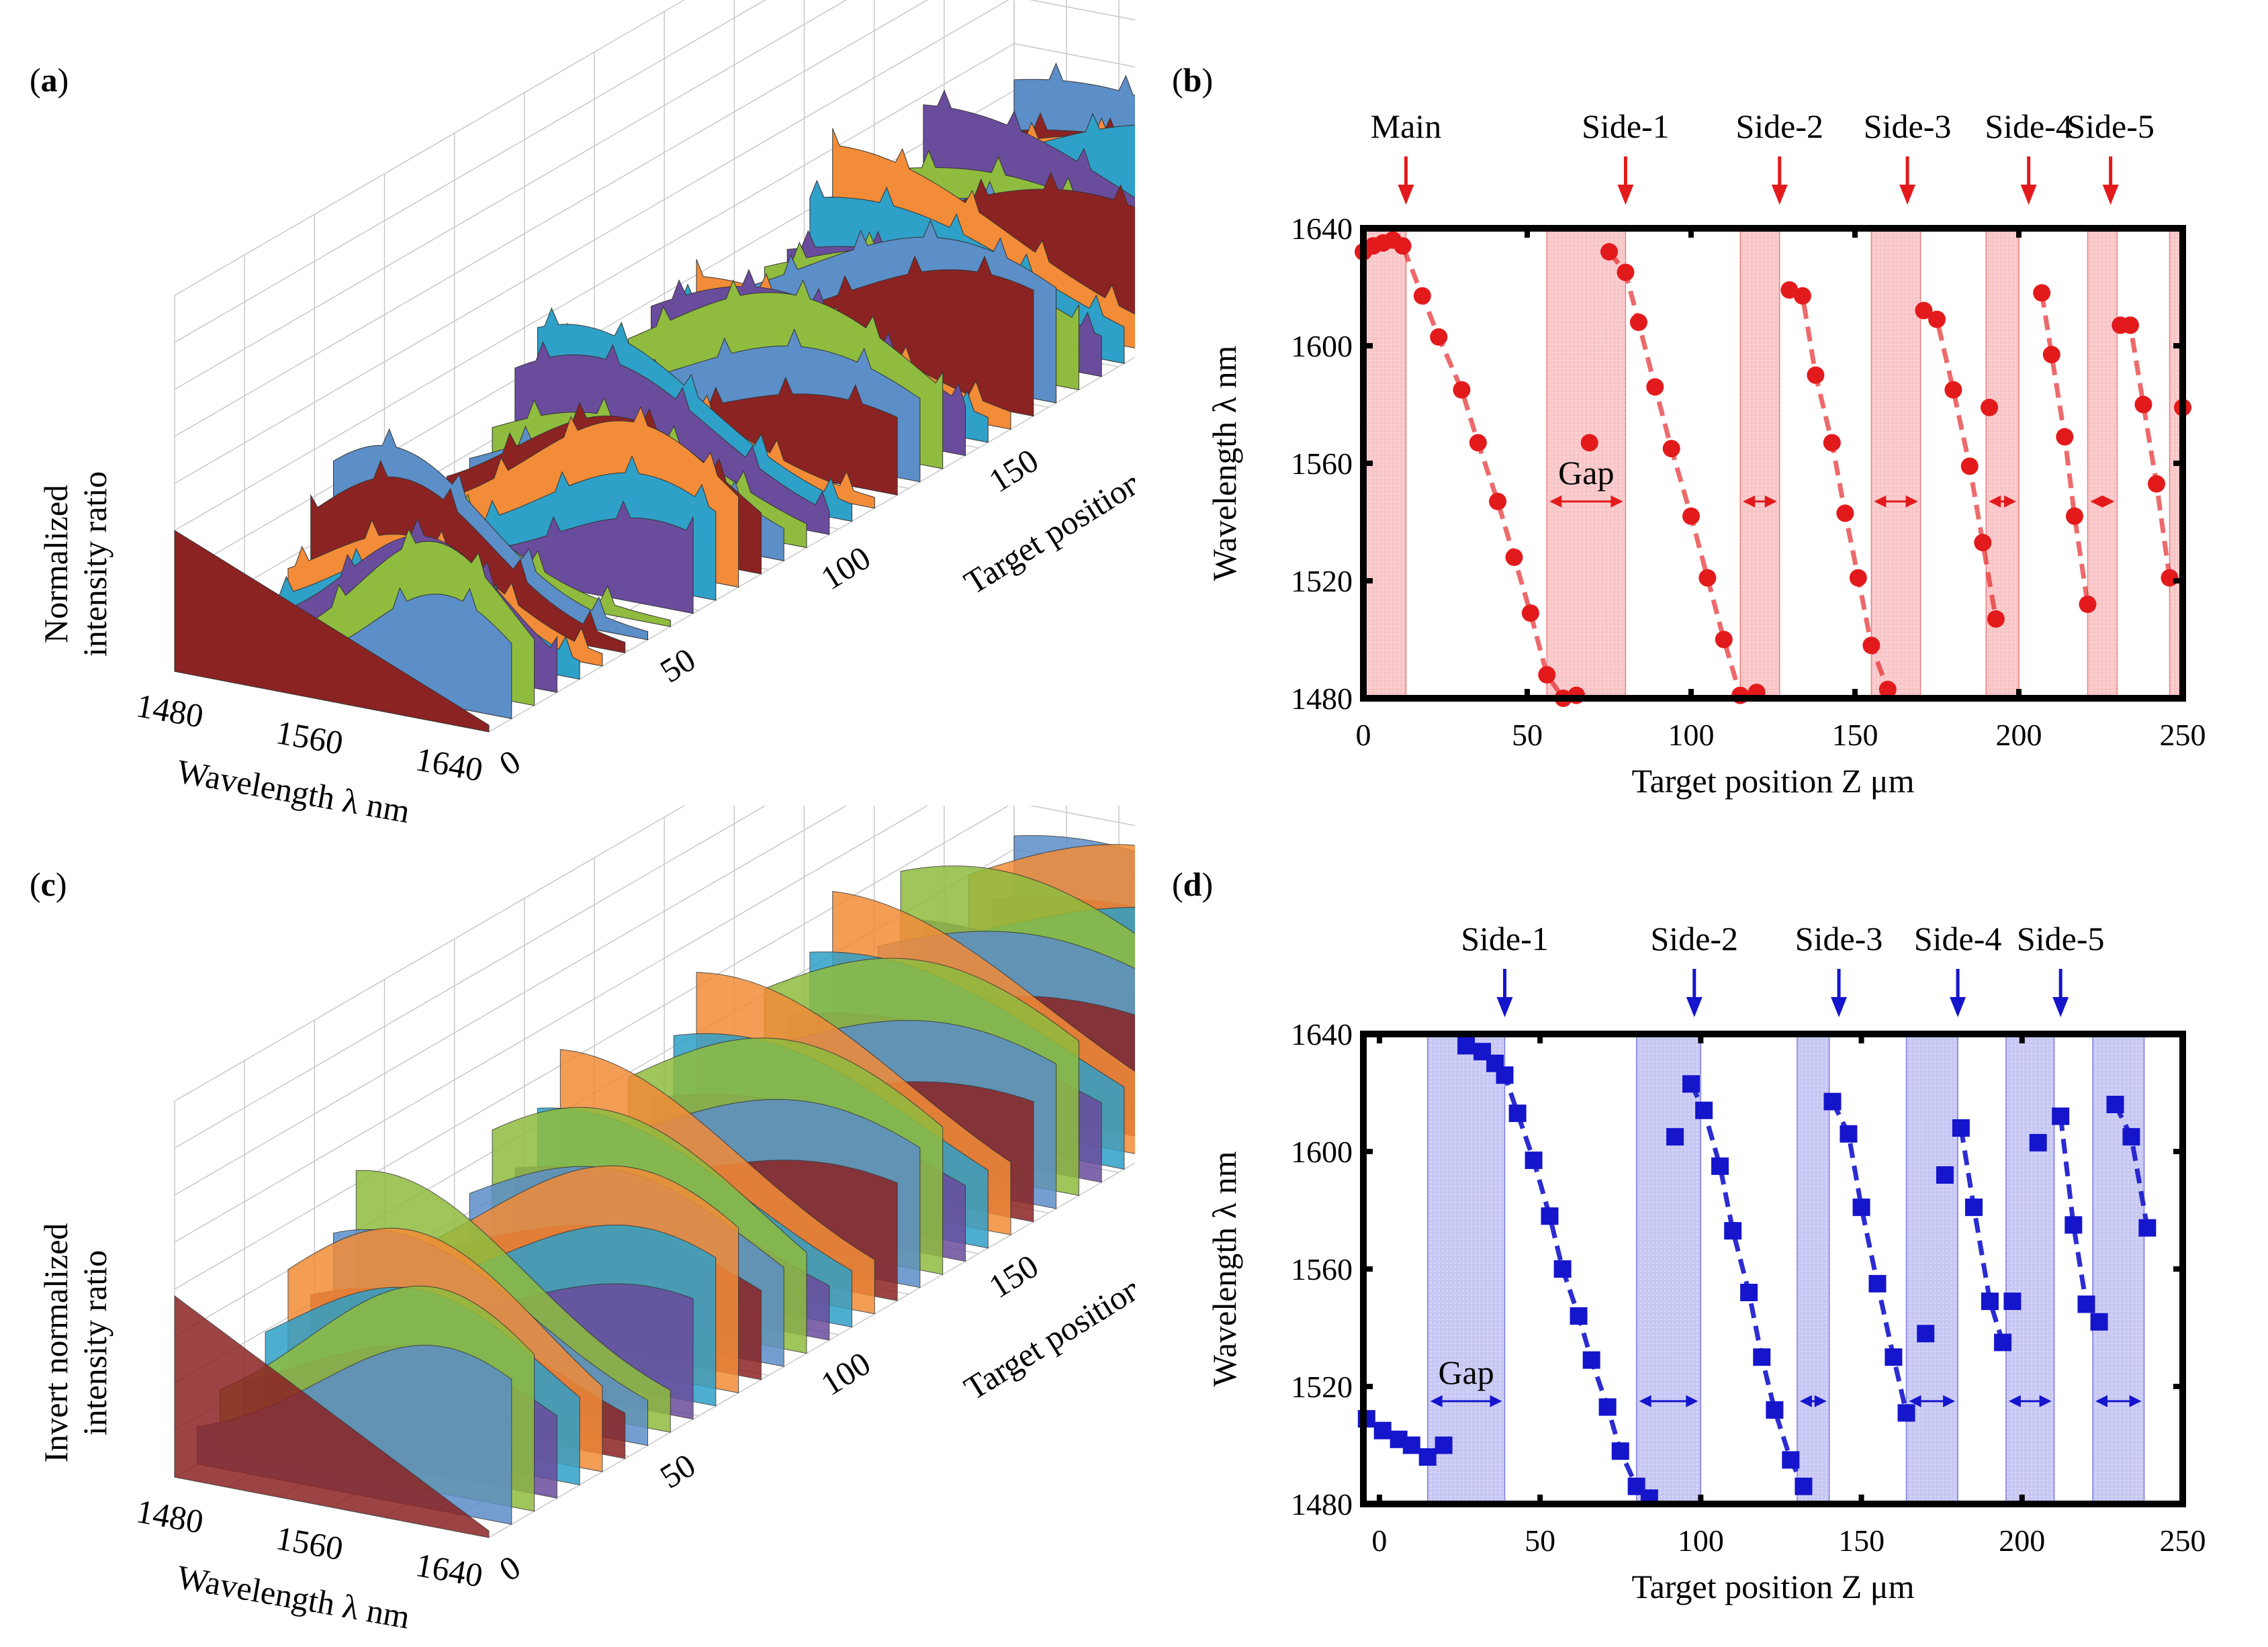 The height and width of the screenshot is (1647, 2268). Describe the element at coordinates (1322, 463) in the screenshot. I see `y-tick-label: 1560` at that location.